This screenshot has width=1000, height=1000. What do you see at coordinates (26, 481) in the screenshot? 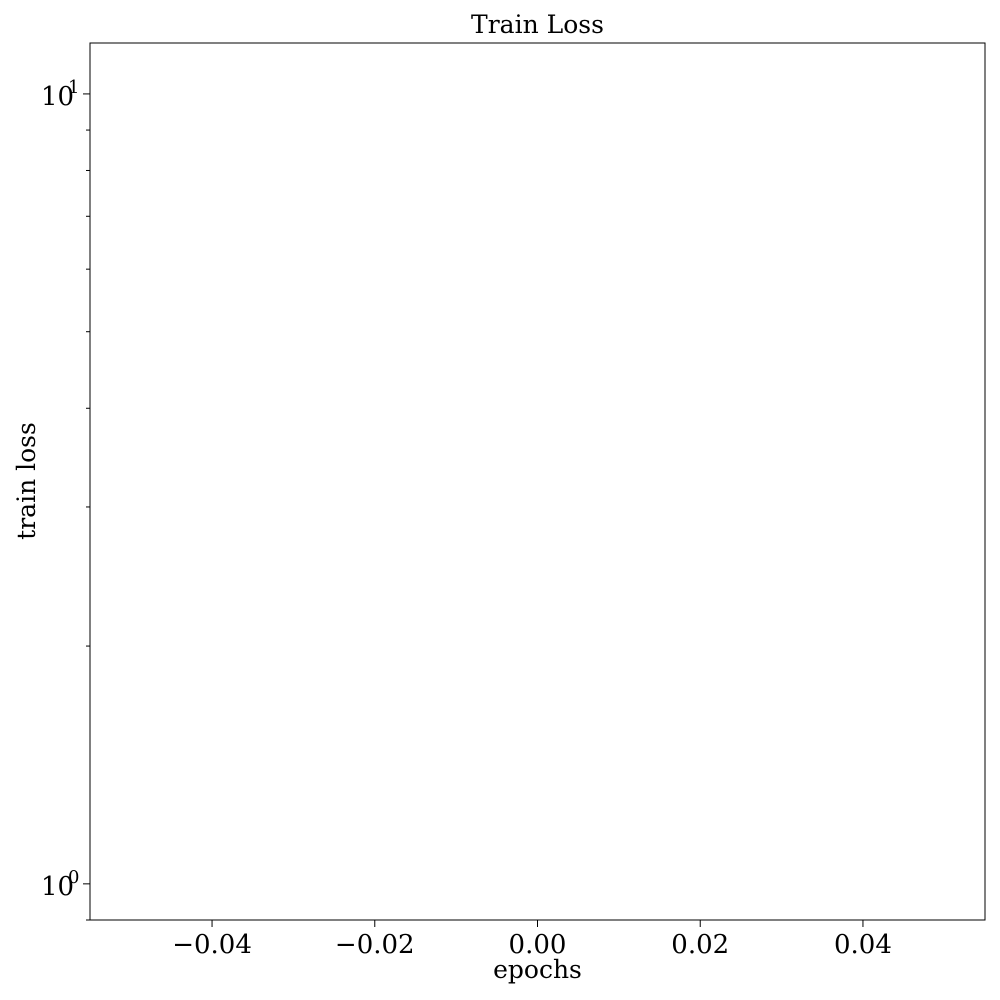
I see `y-axis-label: train loss` at bounding box center [26, 481].